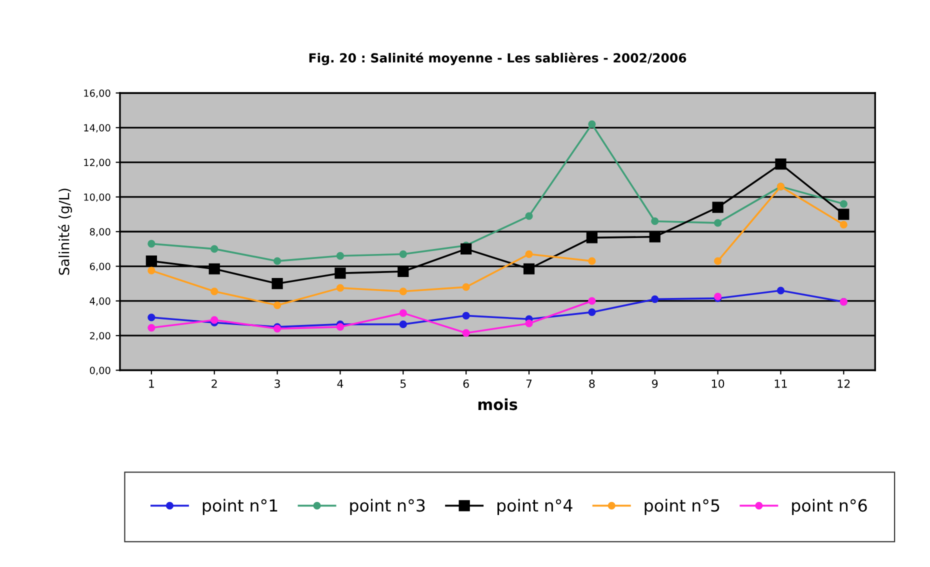  I want to click on y-tick-label: 2,00, so click(100, 336).